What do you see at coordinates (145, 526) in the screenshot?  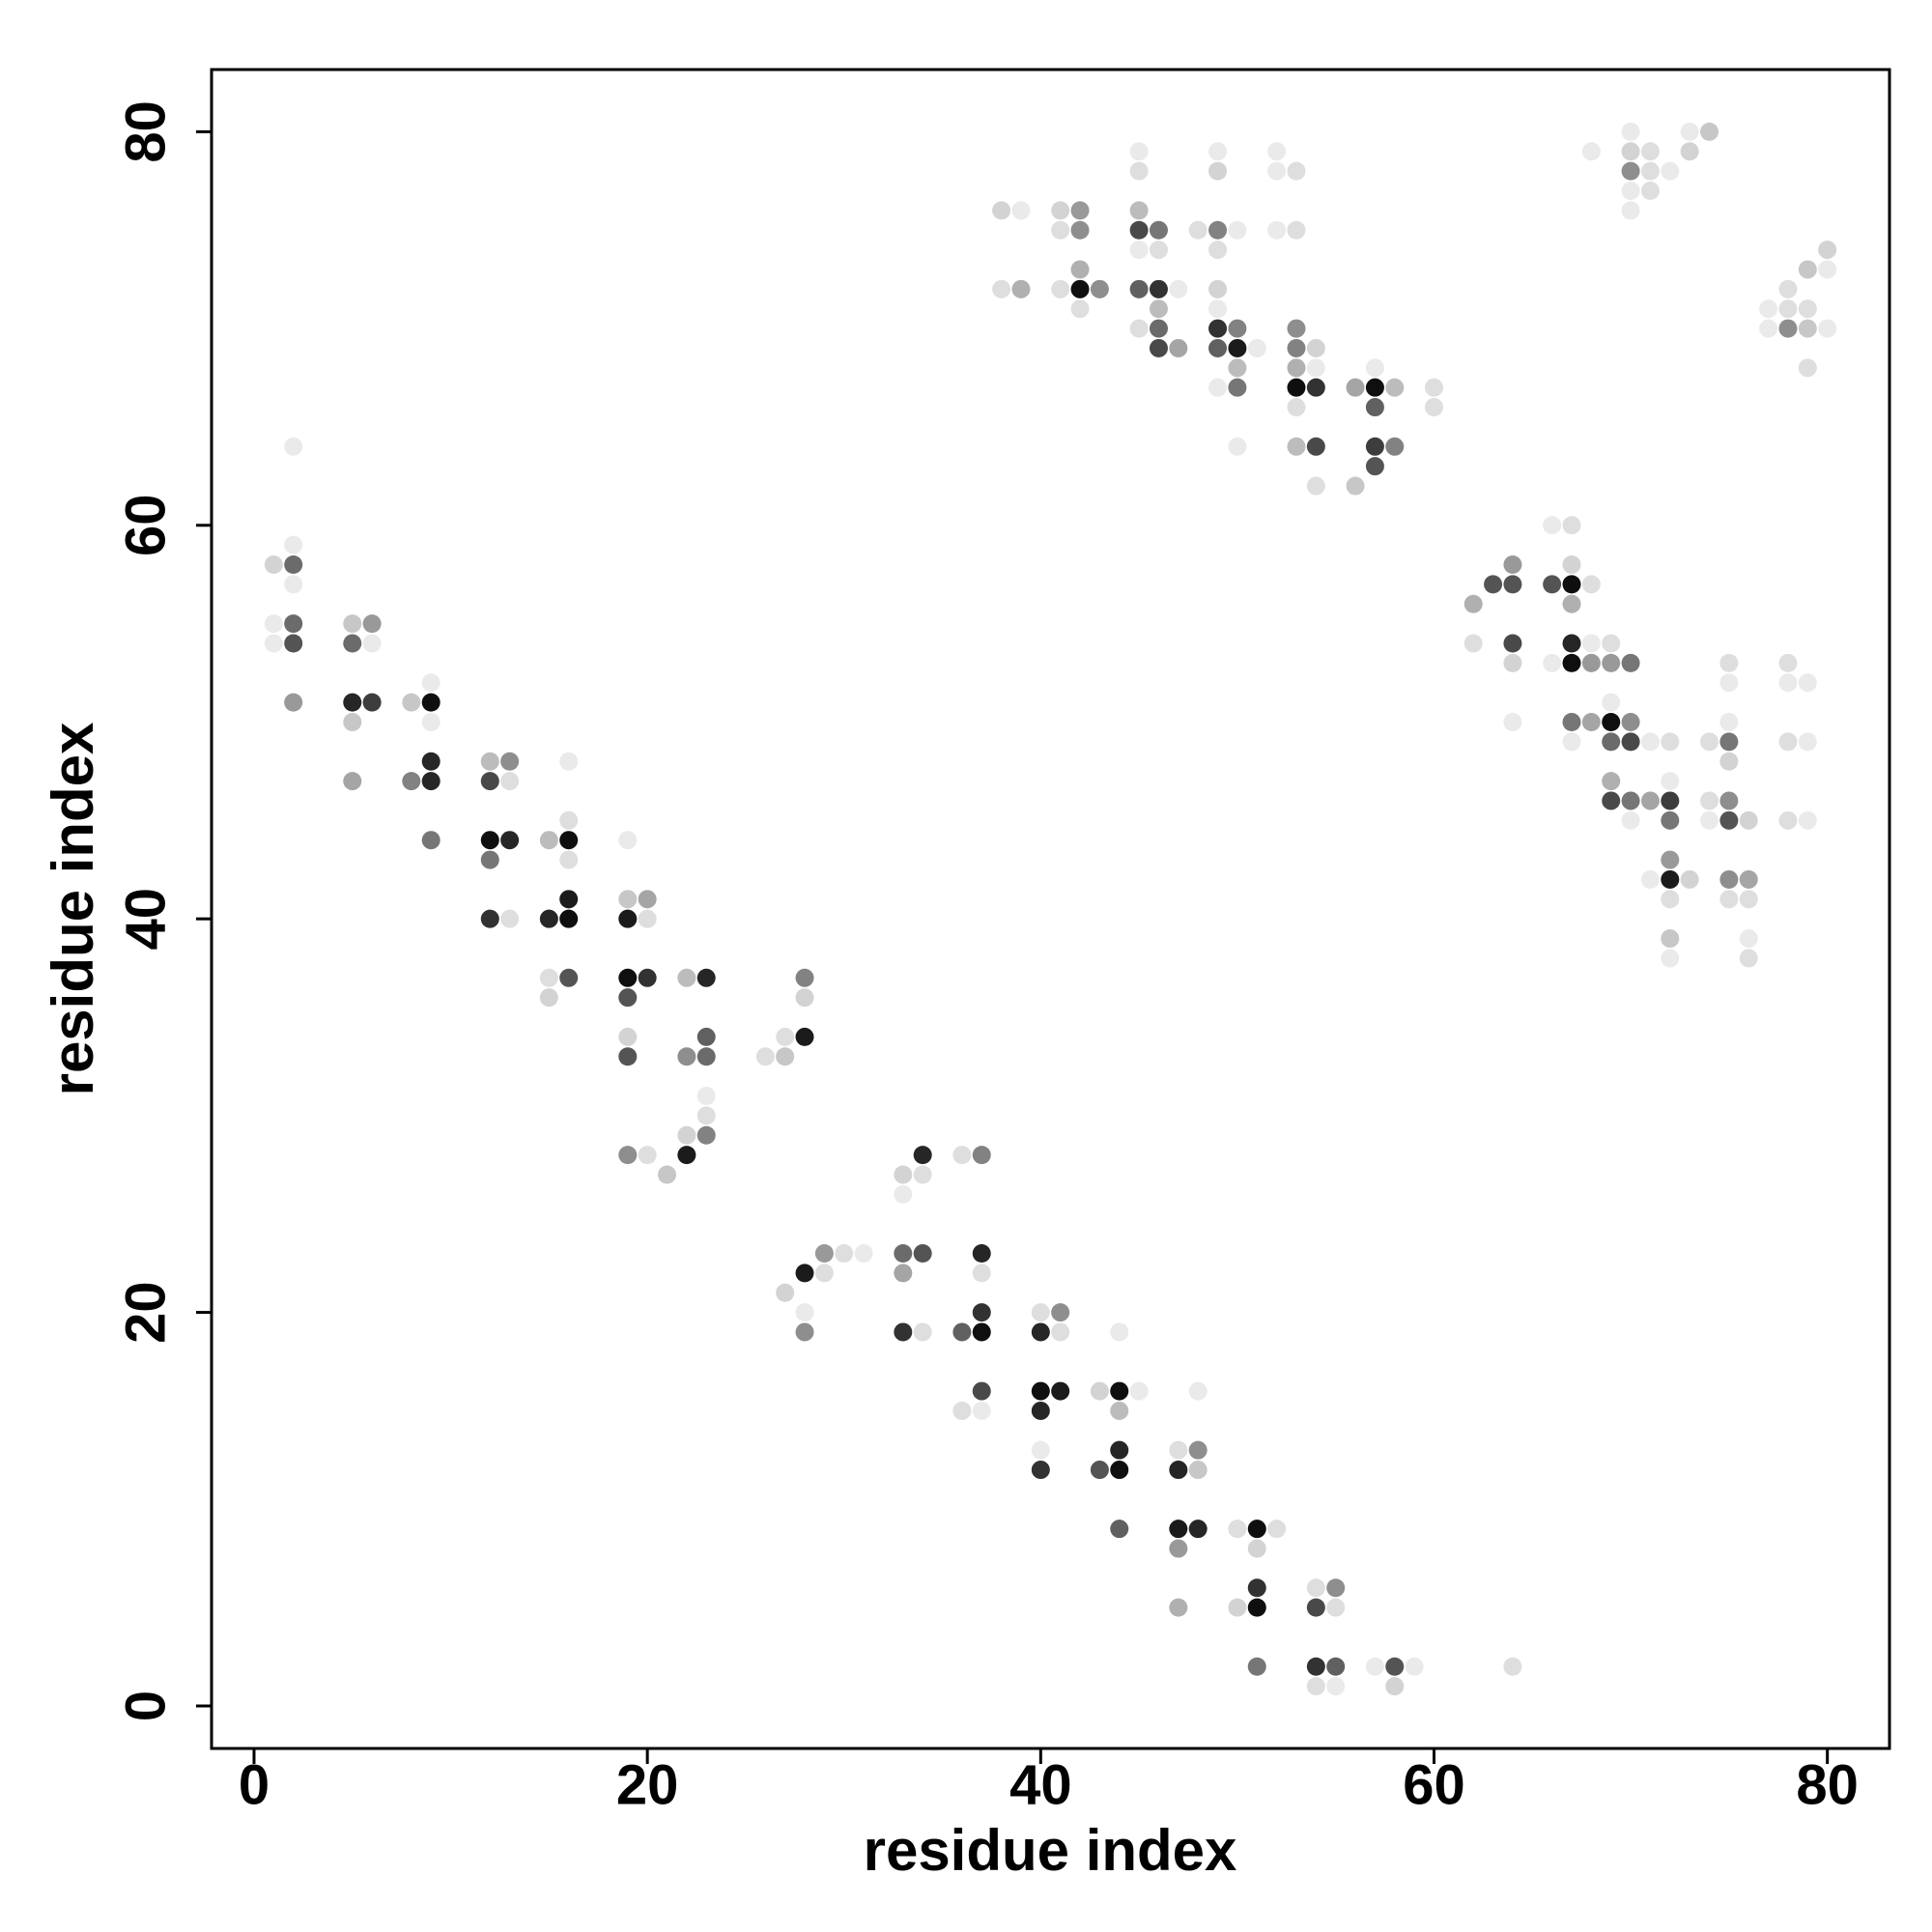 I see `y-tick-label: 60` at bounding box center [145, 526].